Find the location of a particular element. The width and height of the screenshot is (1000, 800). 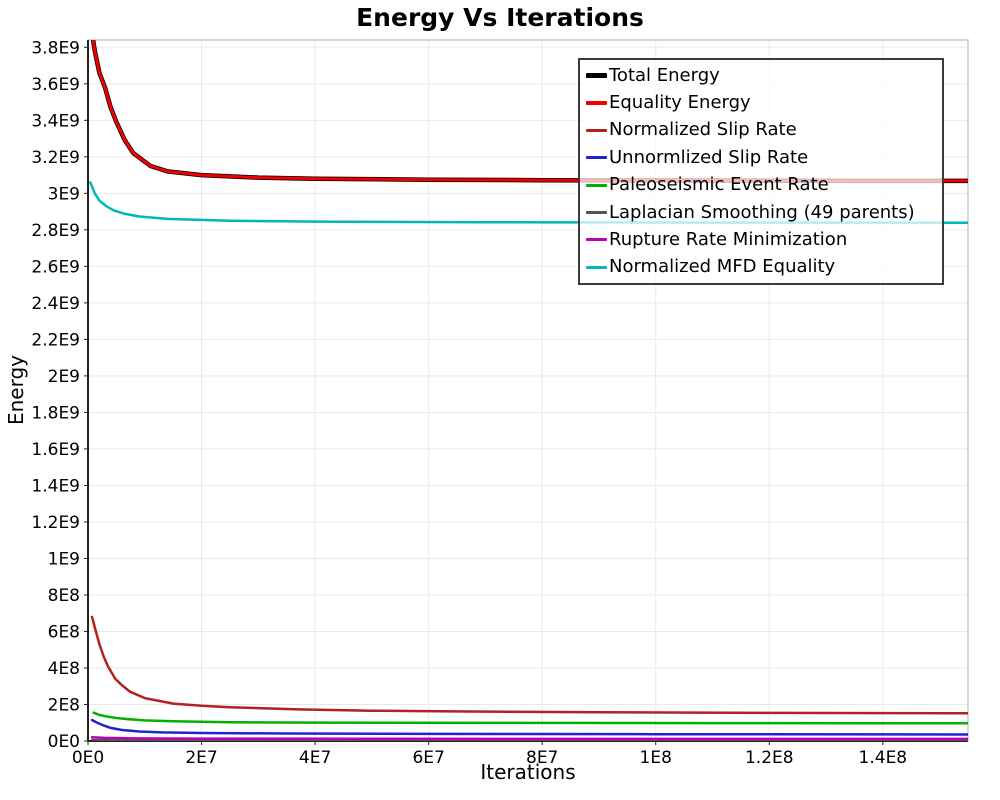

legend-item-total_energy: Total Energy is located at coordinates (763, 75).